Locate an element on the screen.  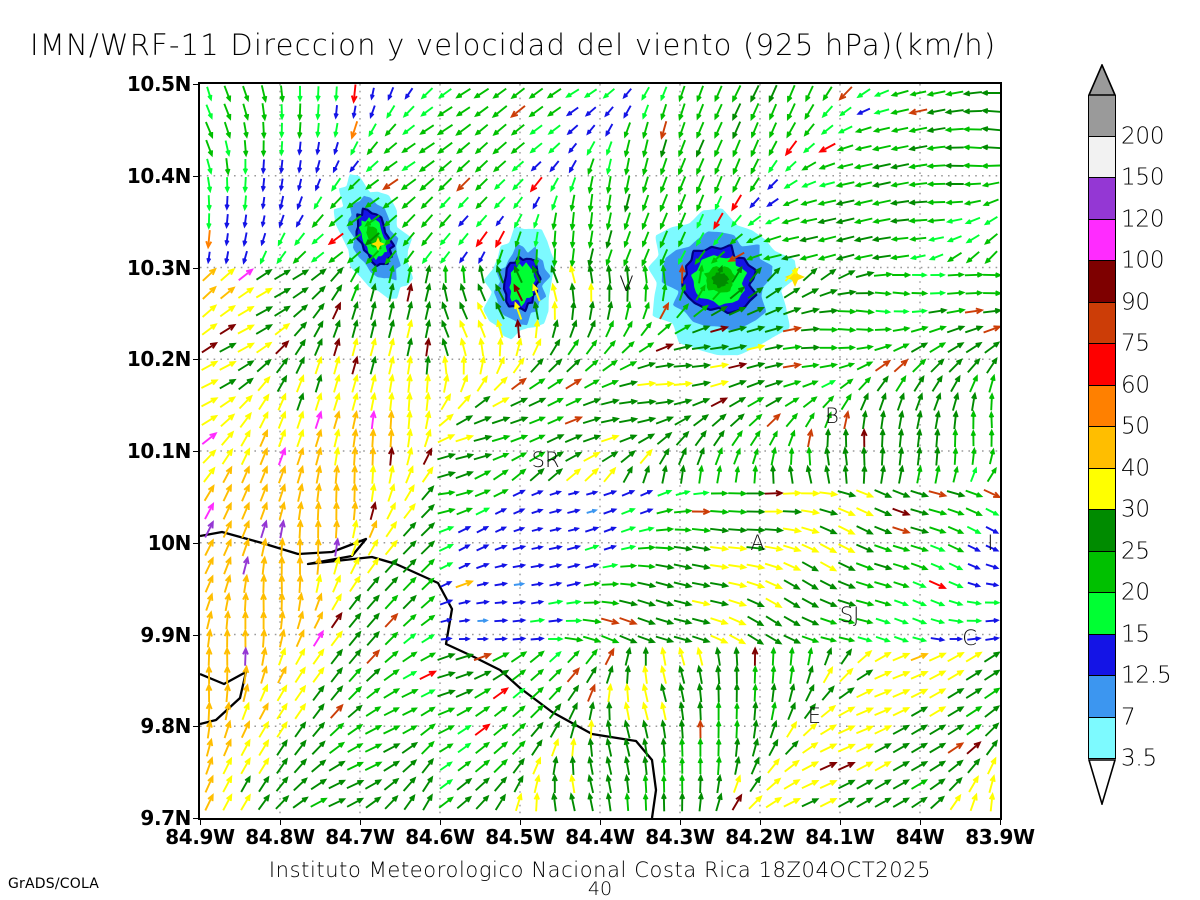
y-axis-label: 10.2N is located at coordinates (158, 359).